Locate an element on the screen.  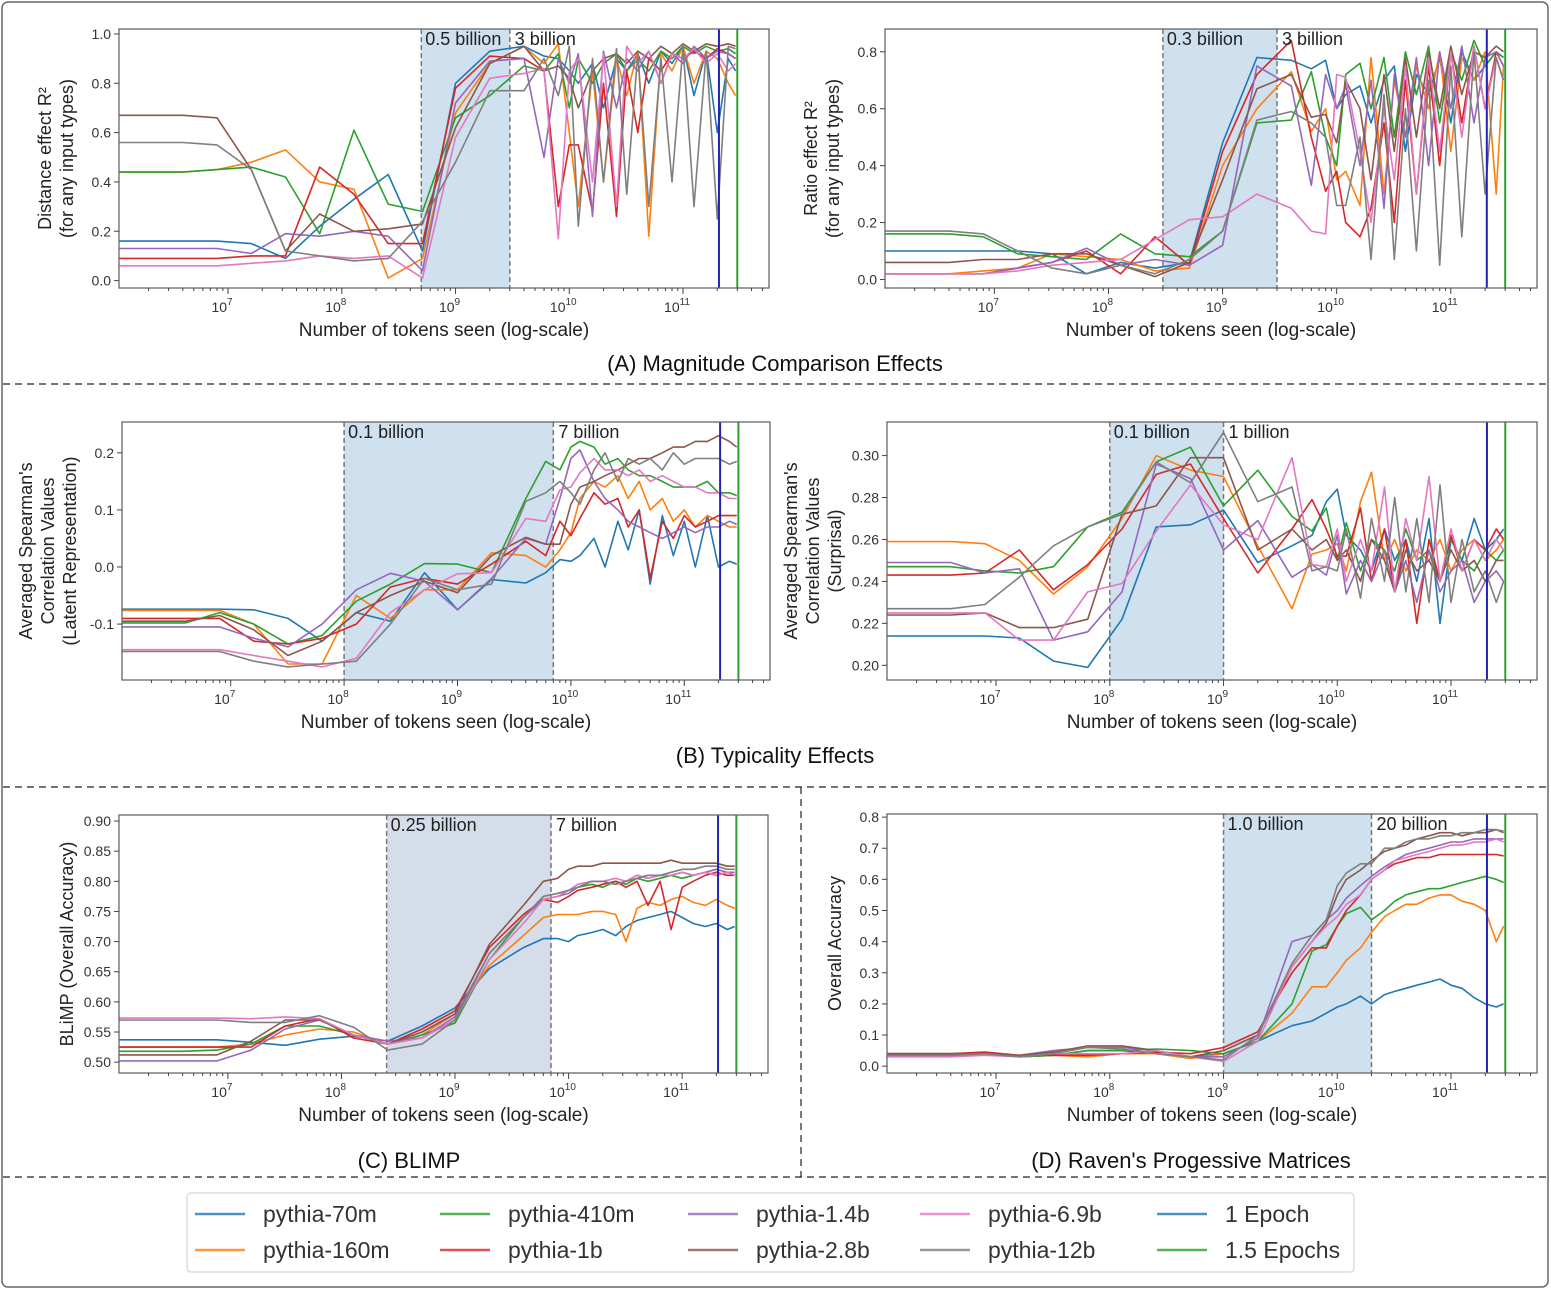
caption-a: (A) Magnitude Comparison Effects is located at coordinates (775, 363).